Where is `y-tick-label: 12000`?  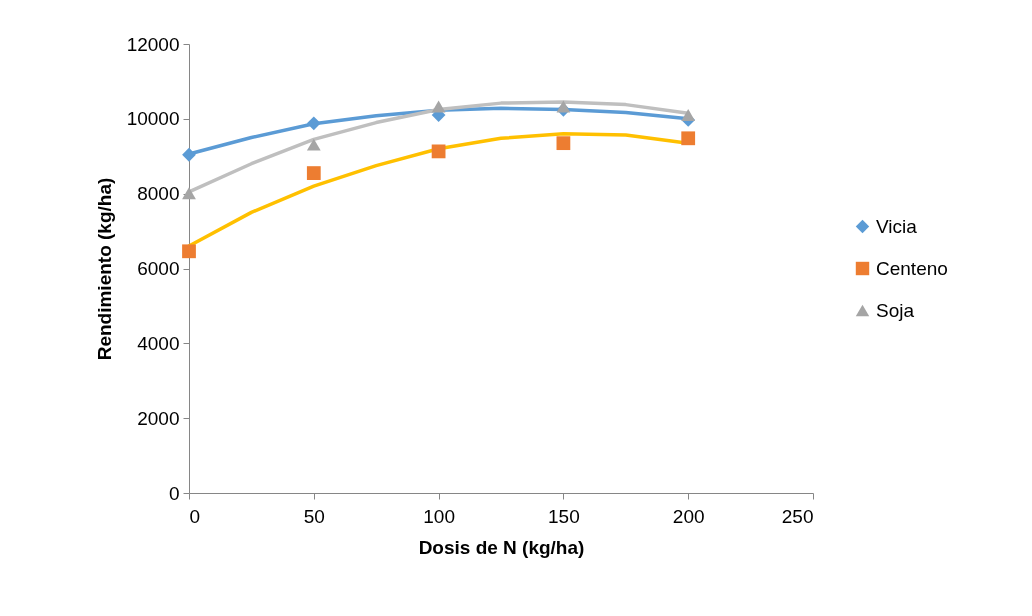 y-tick-label: 12000 is located at coordinates (153, 44).